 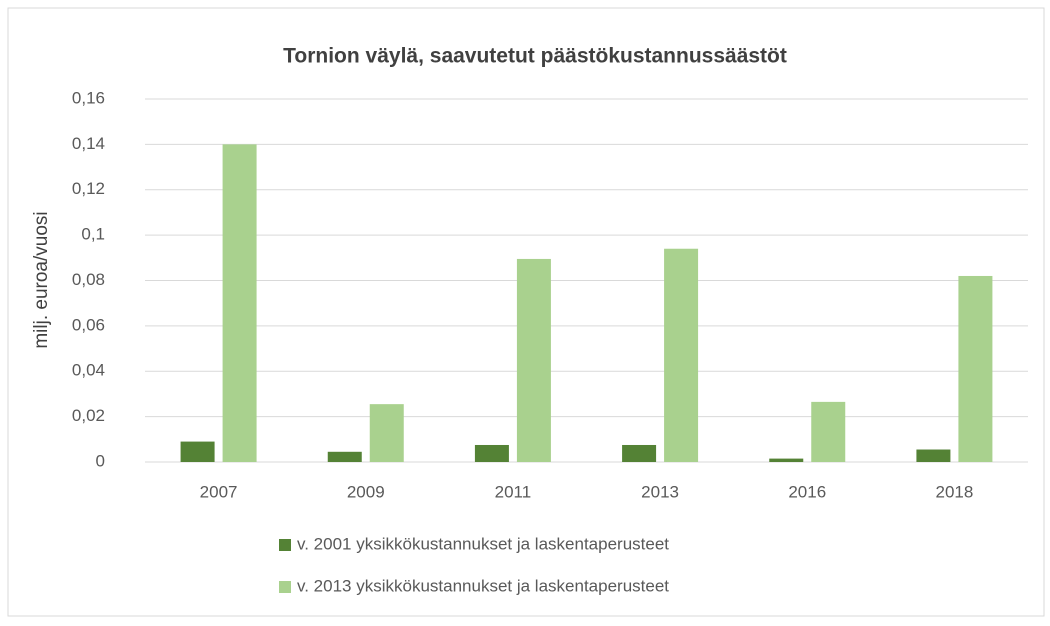 I want to click on y-tick-label: 0,04, so click(x=88, y=370).